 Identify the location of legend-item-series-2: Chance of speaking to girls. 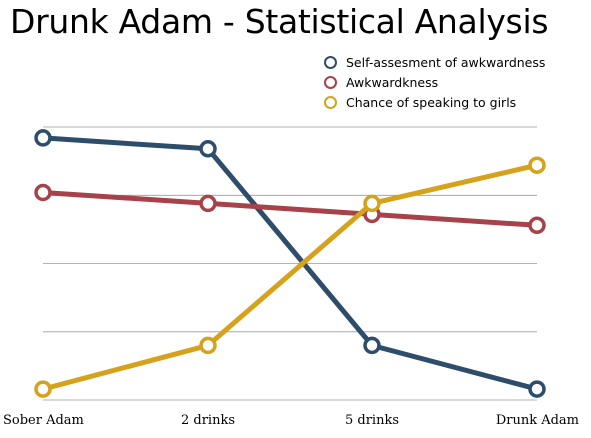
(434, 102).